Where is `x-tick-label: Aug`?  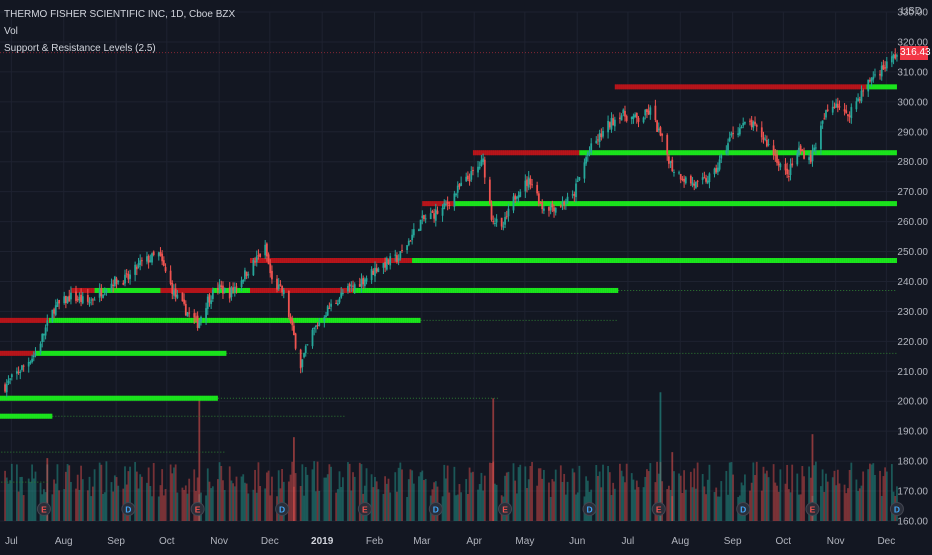 x-tick-label: Aug is located at coordinates (680, 541).